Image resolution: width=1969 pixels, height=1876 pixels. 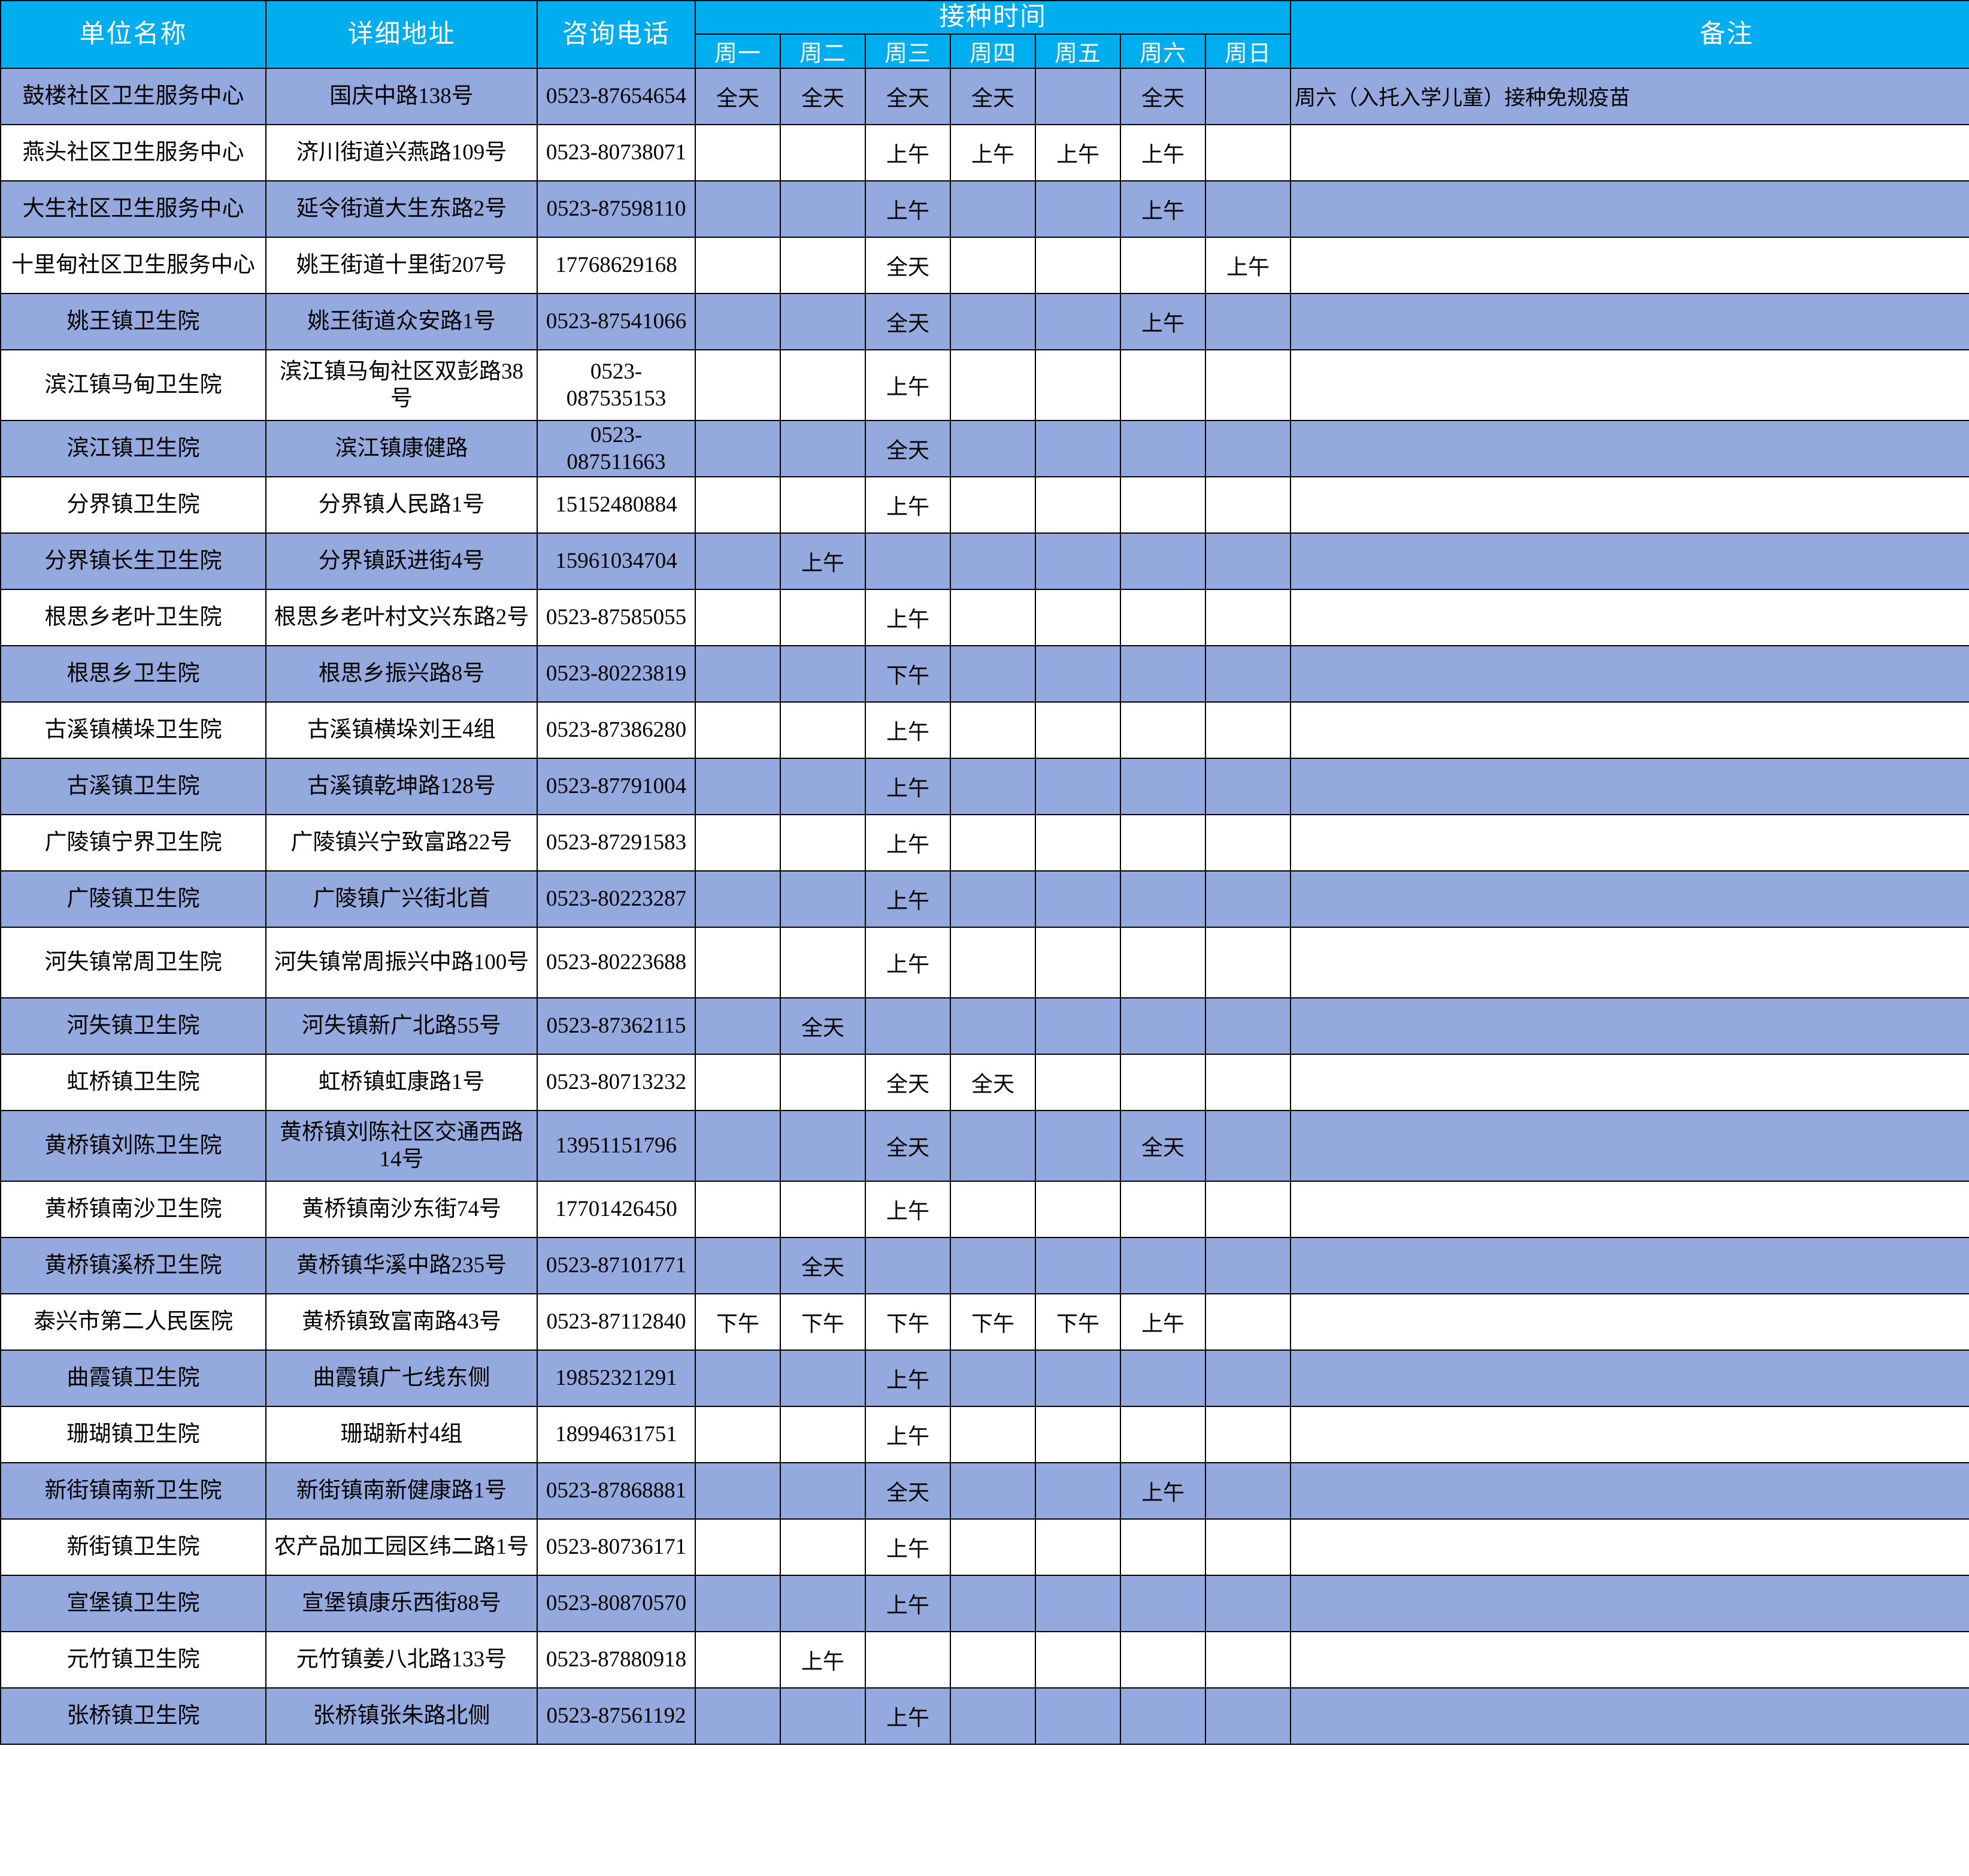 What do you see at coordinates (133, 561) in the screenshot?
I see `cell-unit-name: 分界镇长生卫生院` at bounding box center [133, 561].